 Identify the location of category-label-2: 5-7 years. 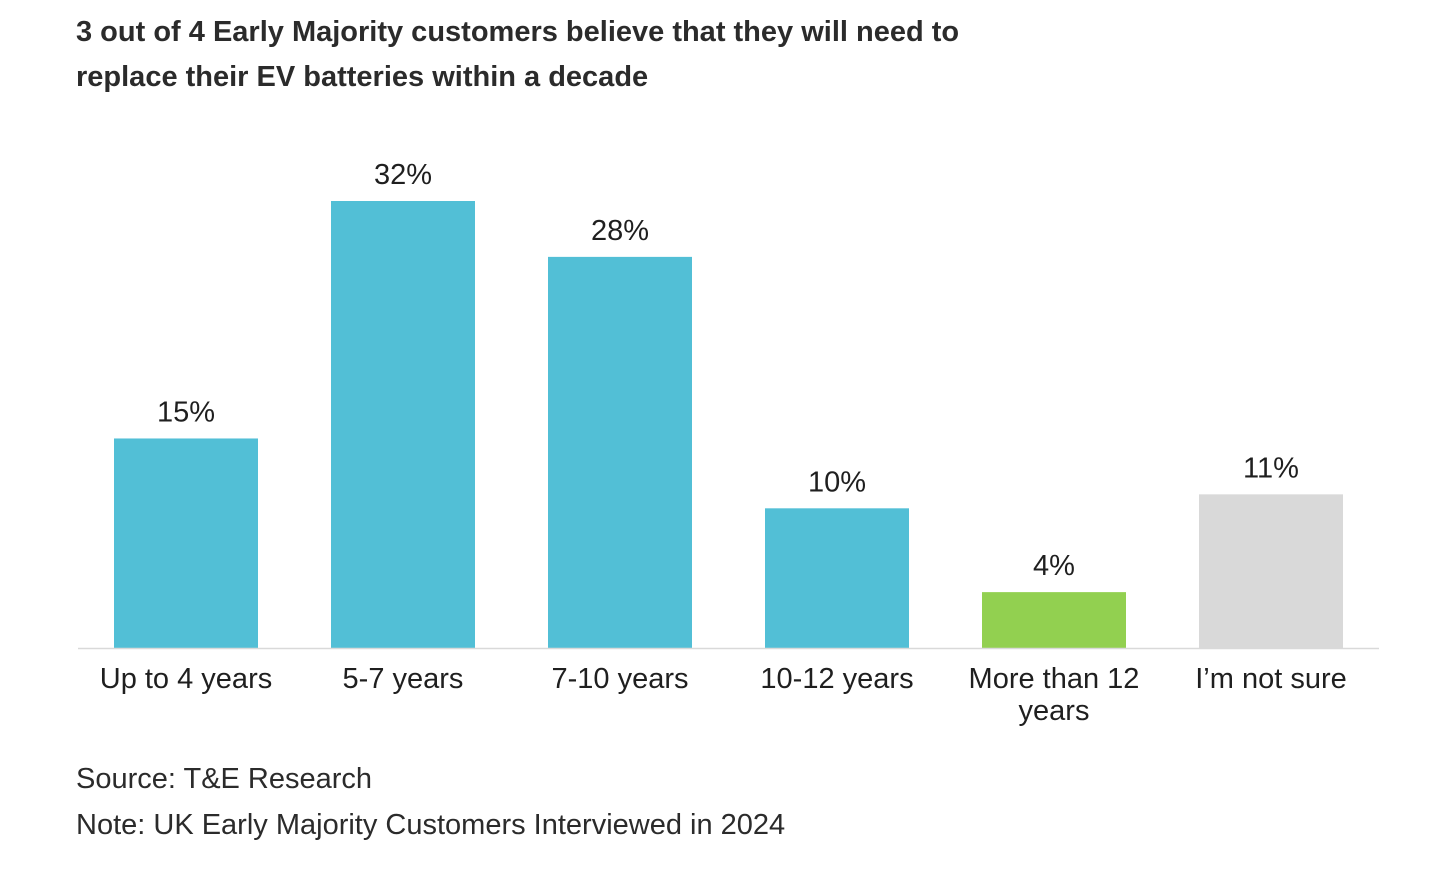
(403, 679).